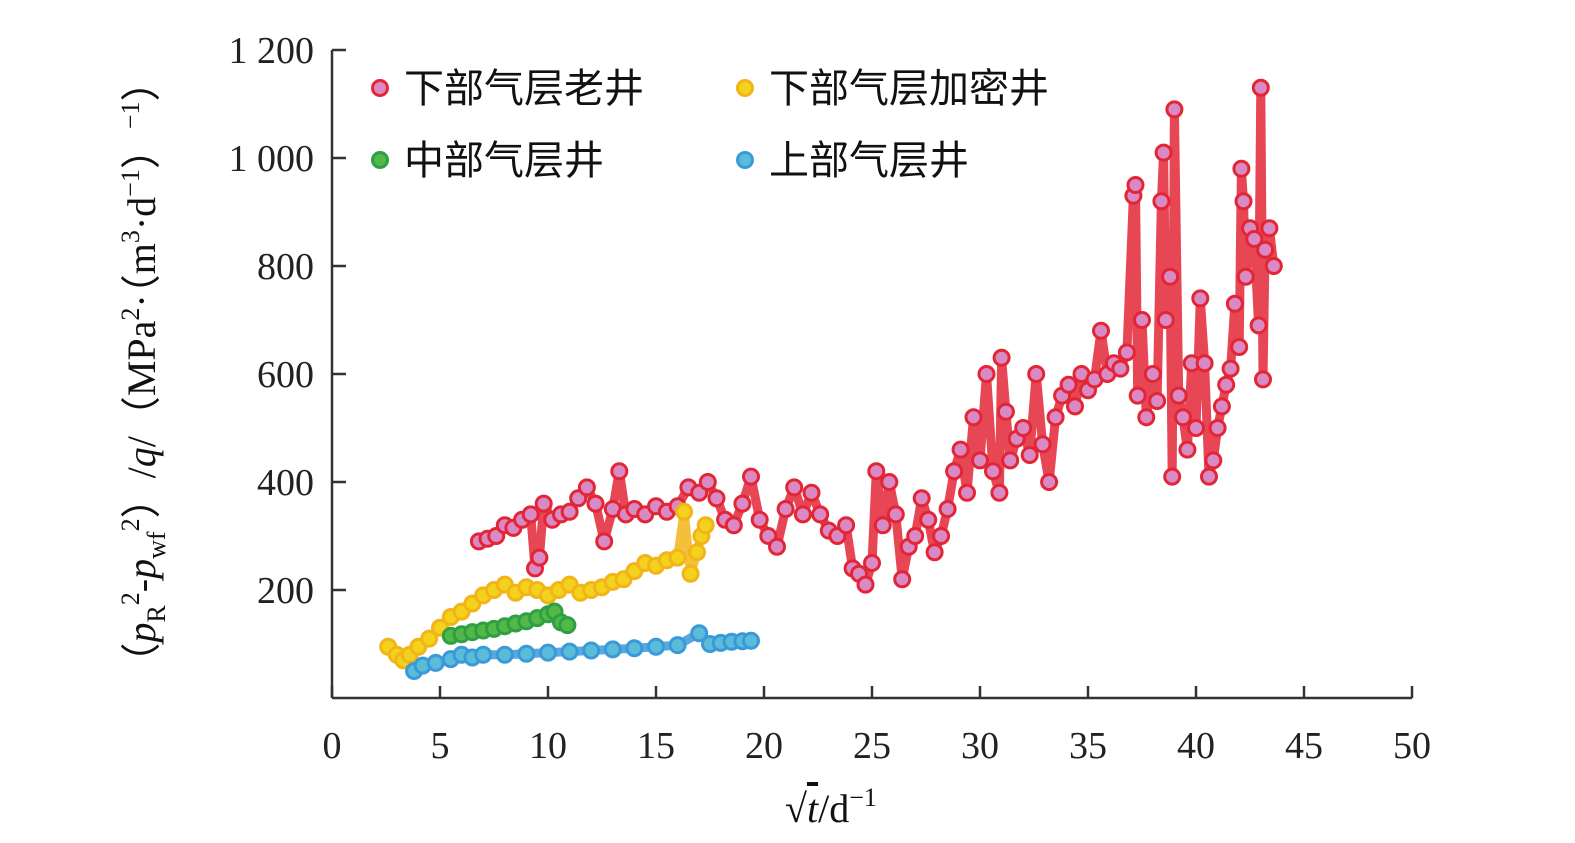  What do you see at coordinates (764, 746) in the screenshot?
I see `x-tick-label: 20` at bounding box center [764, 746].